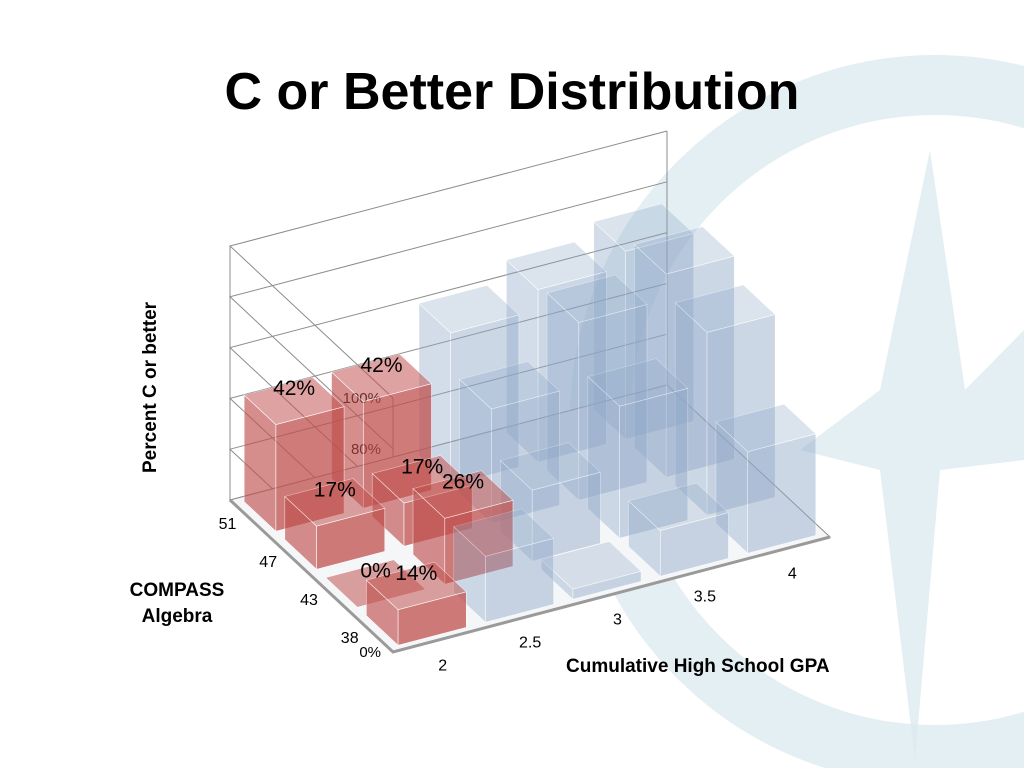 This screenshot has height=768, width=1024. I want to click on x-tick-label: 2.5, so click(530, 643).